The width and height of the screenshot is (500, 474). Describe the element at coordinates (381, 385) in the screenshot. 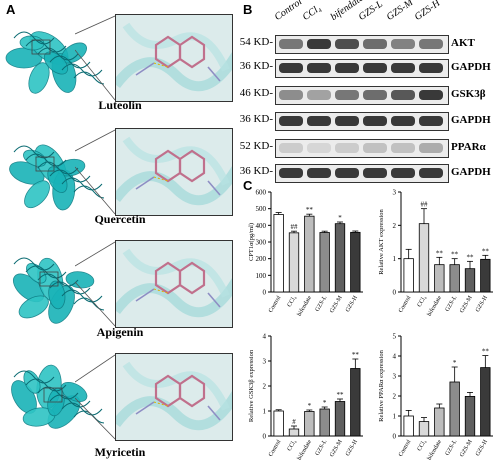

I see `y-axis-label: Relative PPARα expression` at that location.